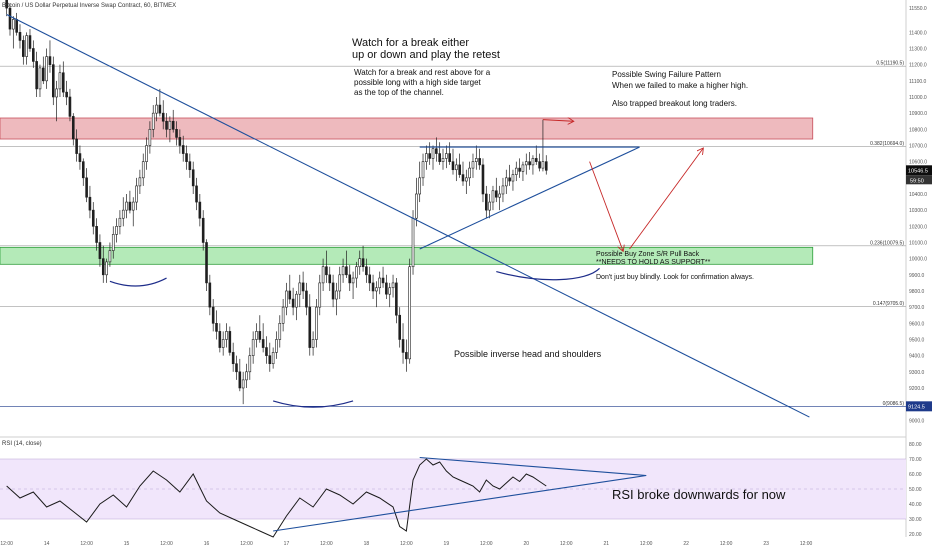 This screenshot has width=932, height=550. What do you see at coordinates (417, 82) in the screenshot?
I see `watch-body-line2: possible long with a high side target` at bounding box center [417, 82].